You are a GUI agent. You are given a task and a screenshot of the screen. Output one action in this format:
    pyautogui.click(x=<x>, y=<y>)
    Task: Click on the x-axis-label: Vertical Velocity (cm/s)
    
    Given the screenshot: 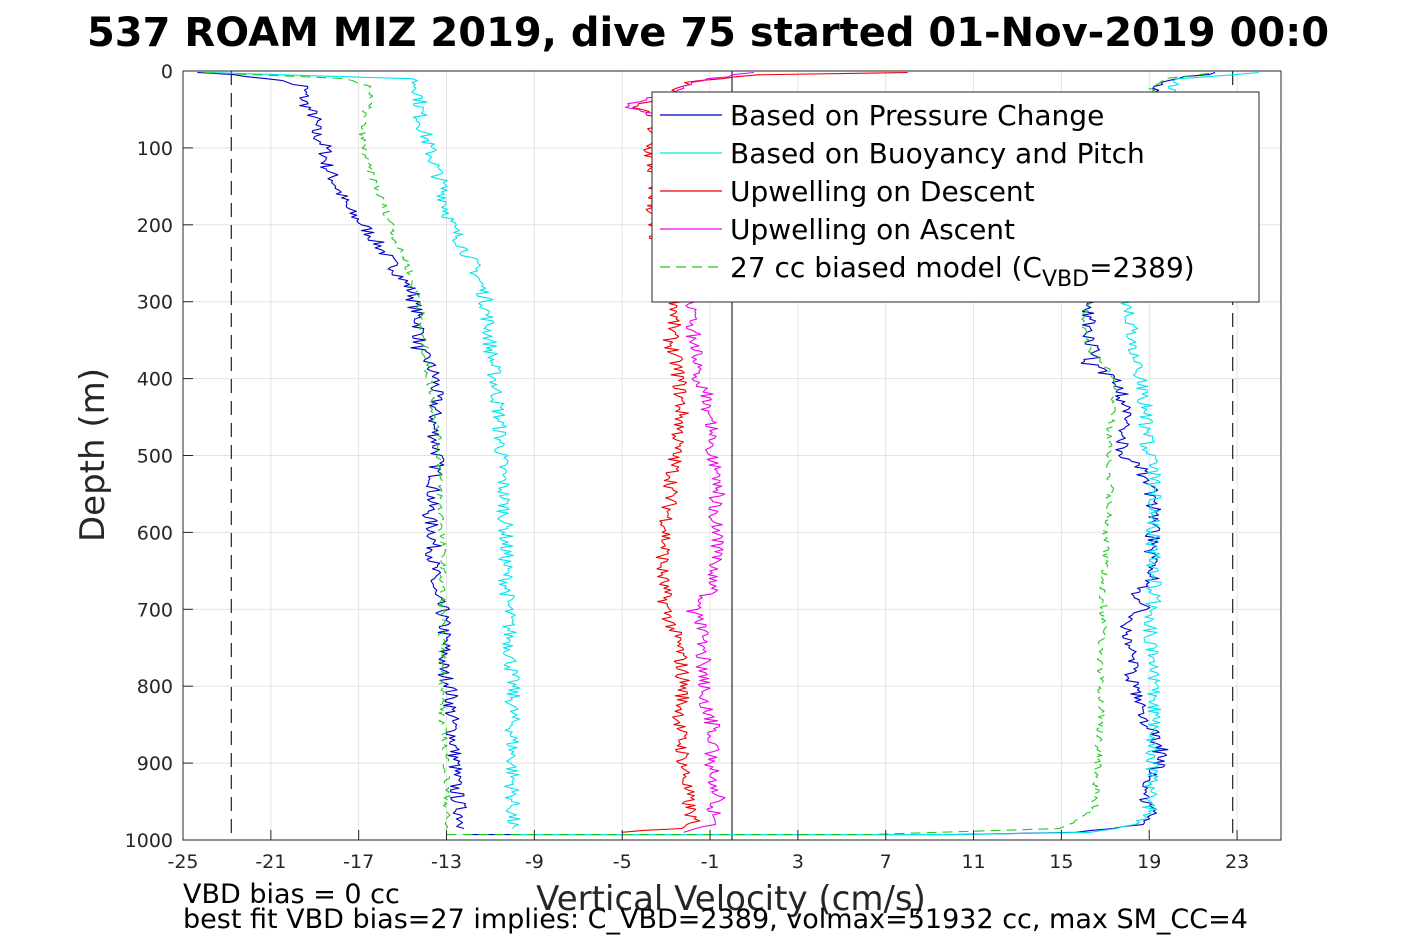 What is the action you would take?
    pyautogui.click(x=731, y=899)
    